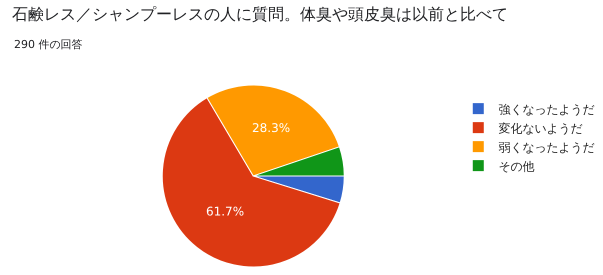 Image resolution: width=603 pixels, height=275 pixels. I want to click on data-label: 61.7%, so click(225, 211).